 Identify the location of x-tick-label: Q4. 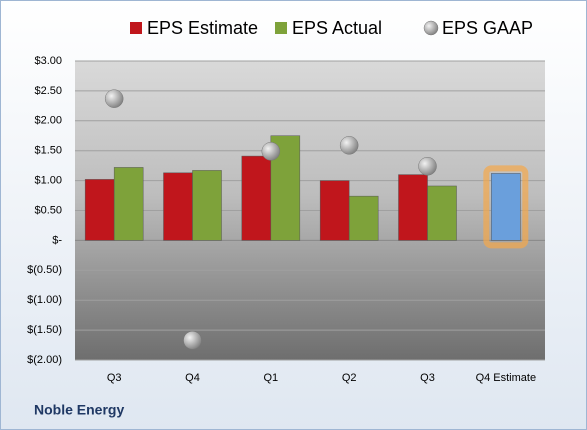
(192, 378).